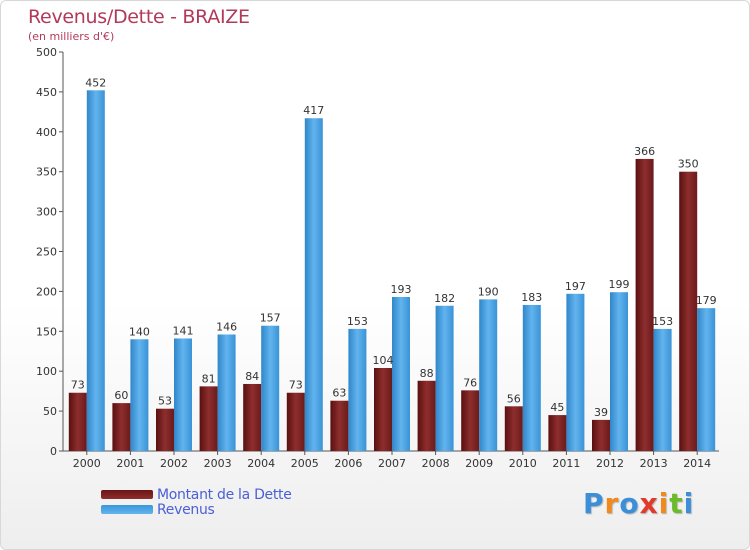 This screenshot has height=550, width=750. What do you see at coordinates (165, 401) in the screenshot?
I see `data-label-debt: 53` at bounding box center [165, 401].